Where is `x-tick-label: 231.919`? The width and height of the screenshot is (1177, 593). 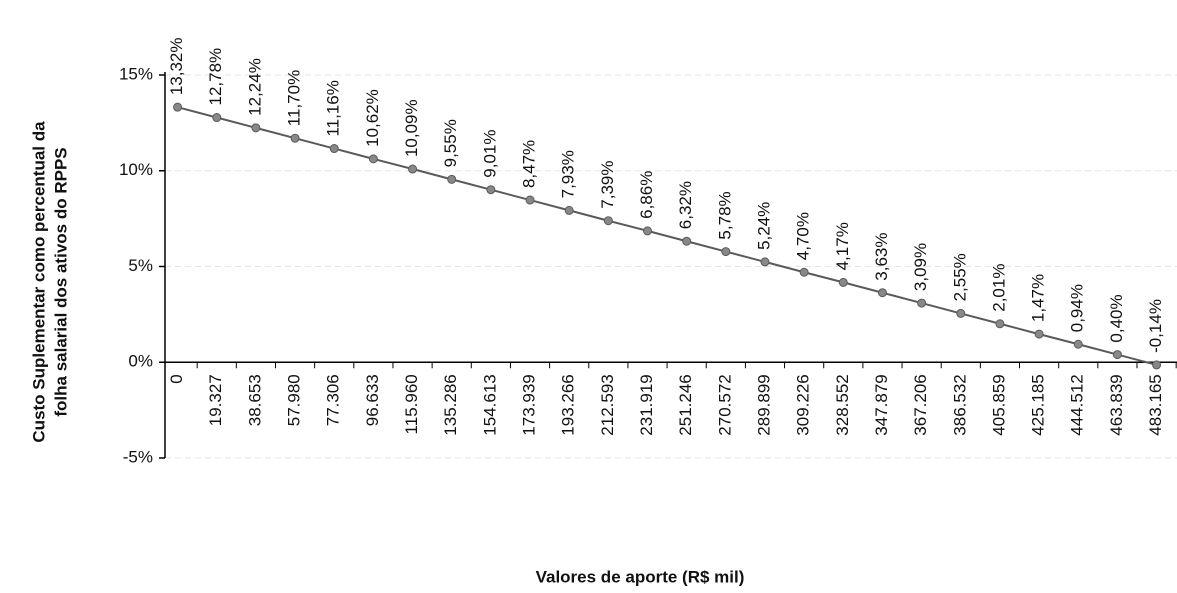
x-tick-label: 231.919 is located at coordinates (646, 404).